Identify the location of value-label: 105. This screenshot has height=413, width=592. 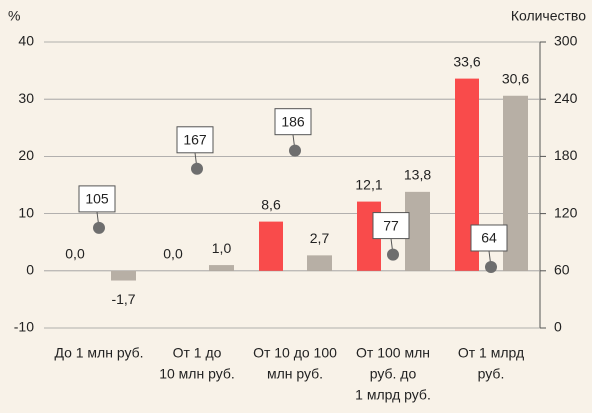
(97, 199).